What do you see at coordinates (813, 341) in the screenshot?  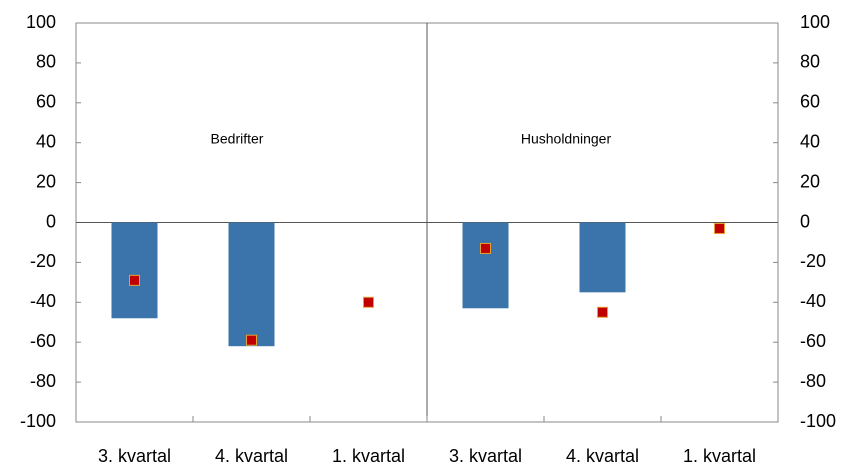 I see `y2-tick-label: -60` at bounding box center [813, 341].